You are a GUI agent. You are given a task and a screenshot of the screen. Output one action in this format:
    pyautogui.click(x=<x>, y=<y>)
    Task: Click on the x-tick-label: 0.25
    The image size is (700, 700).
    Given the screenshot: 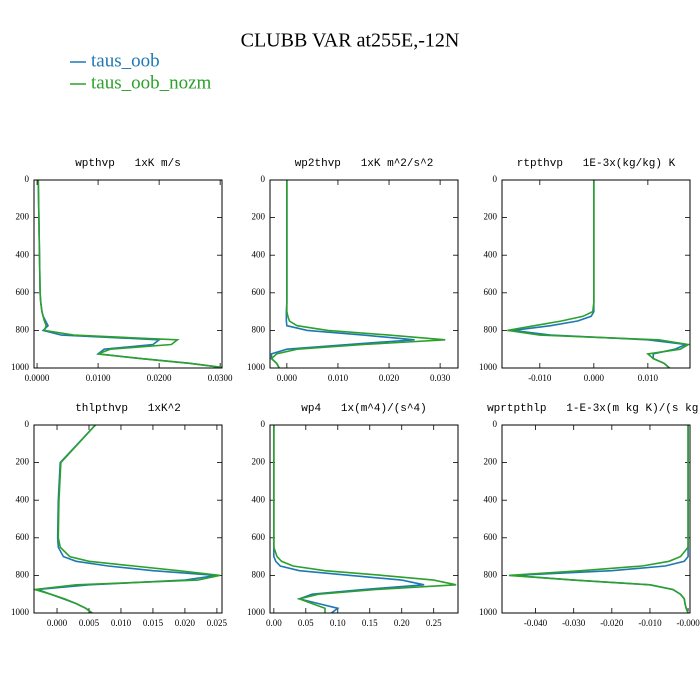 What is the action you would take?
    pyautogui.click(x=434, y=623)
    